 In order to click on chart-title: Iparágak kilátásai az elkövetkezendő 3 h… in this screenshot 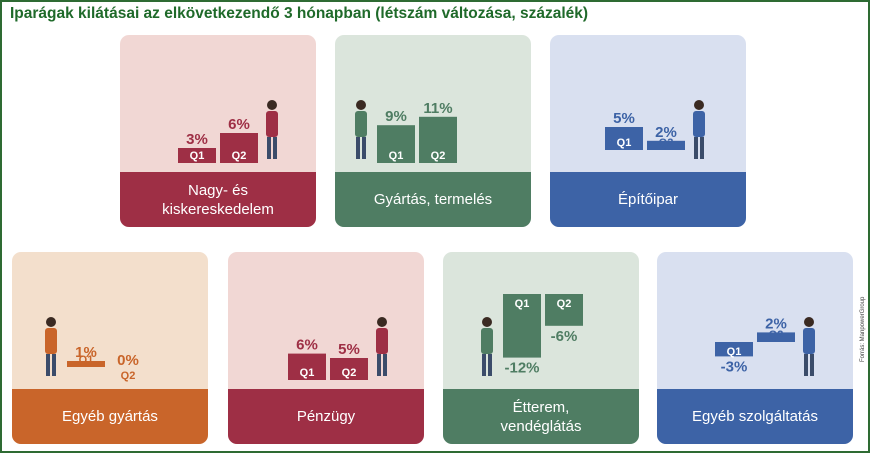, I will do `click(299, 13)`.